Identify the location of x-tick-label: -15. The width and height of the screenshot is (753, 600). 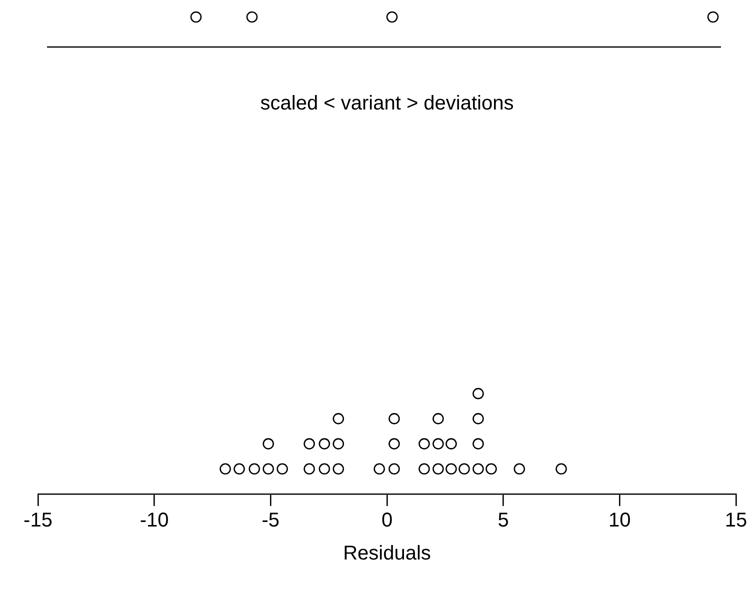
(38, 521).